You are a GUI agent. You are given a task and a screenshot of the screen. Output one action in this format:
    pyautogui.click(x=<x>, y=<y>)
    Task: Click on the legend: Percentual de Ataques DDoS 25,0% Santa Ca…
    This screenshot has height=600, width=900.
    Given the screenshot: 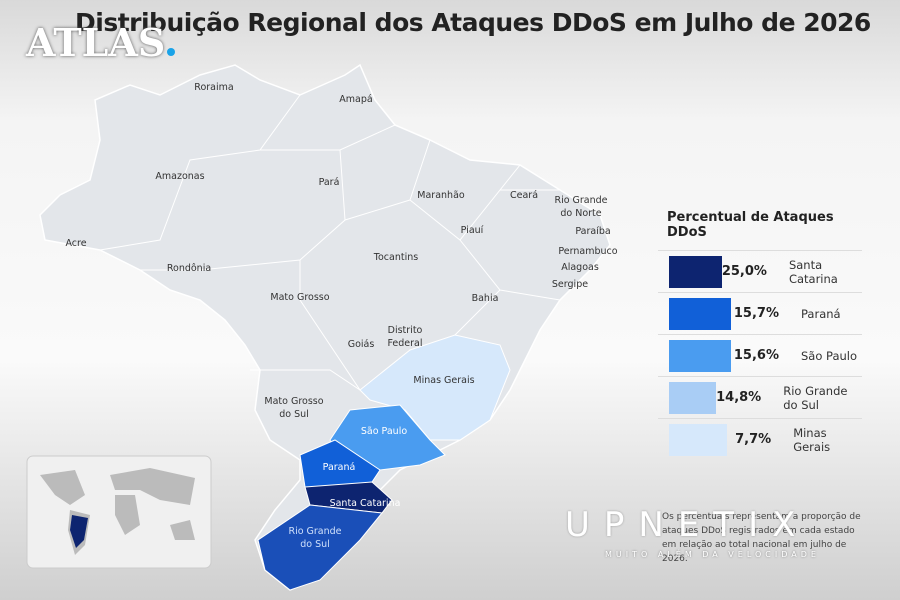 What is the action you would take?
    pyautogui.click(x=760, y=335)
    